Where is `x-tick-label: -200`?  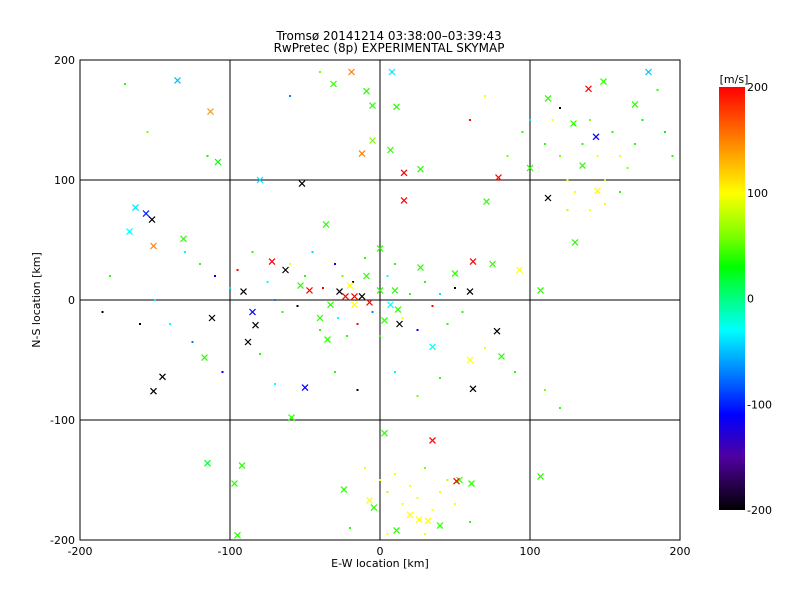 x-tick-label: -200 is located at coordinates (80, 551).